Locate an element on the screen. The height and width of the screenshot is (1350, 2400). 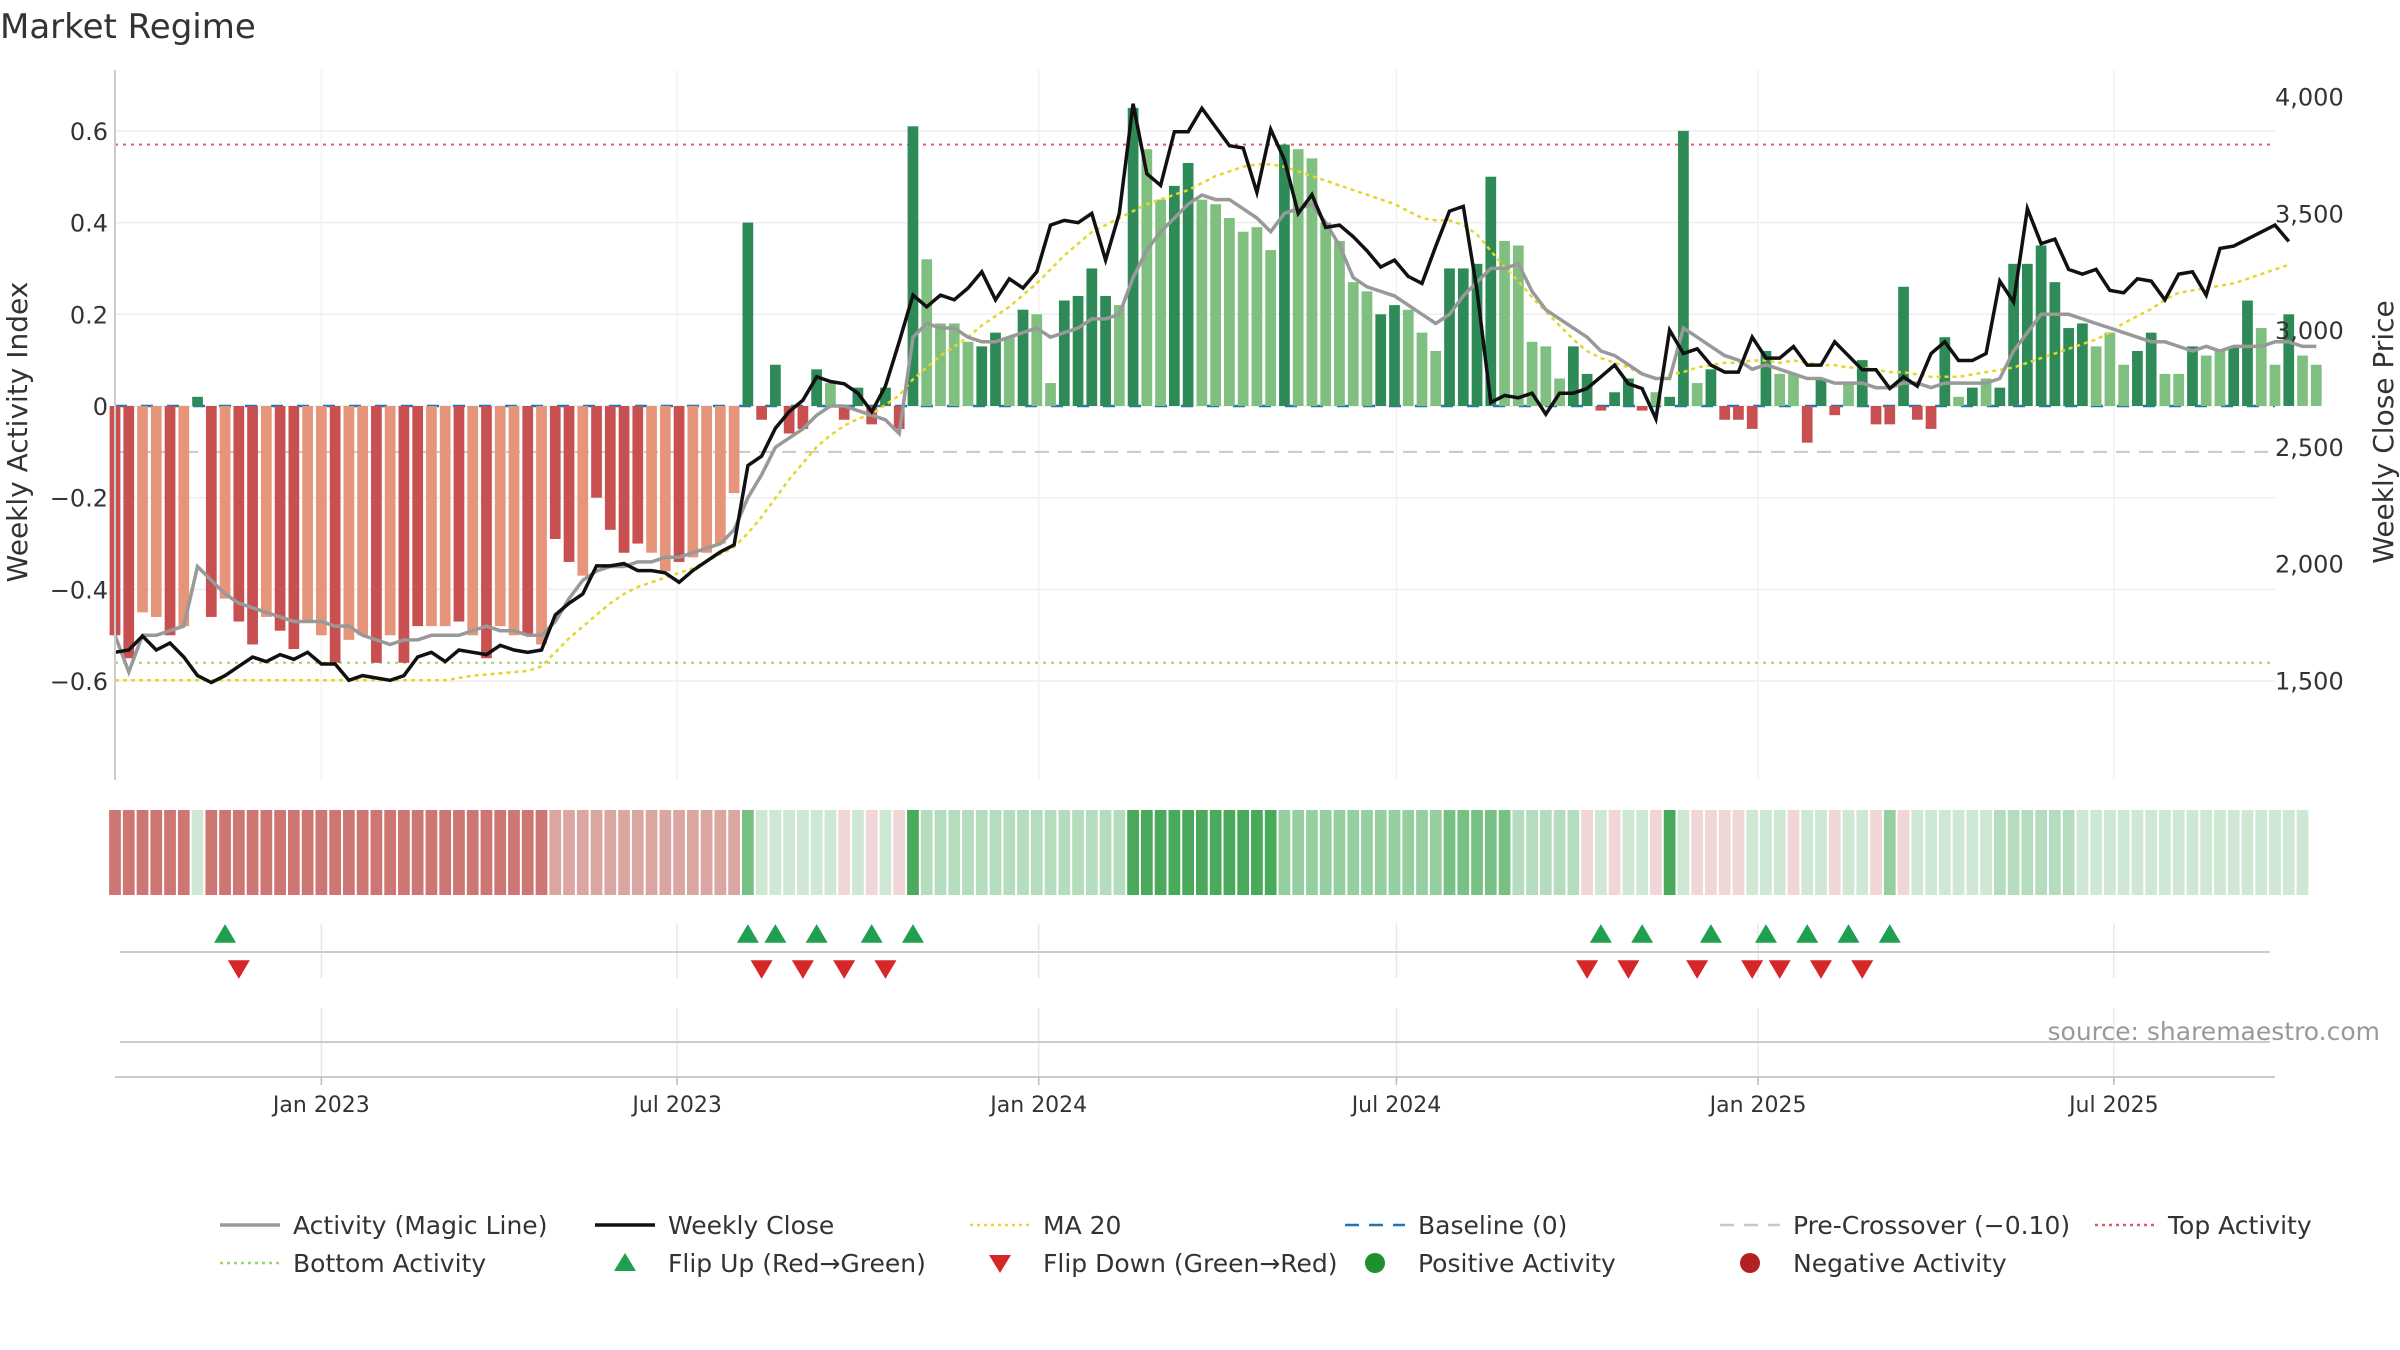
left-tick-label: 0.4 is located at coordinates (89, 224).